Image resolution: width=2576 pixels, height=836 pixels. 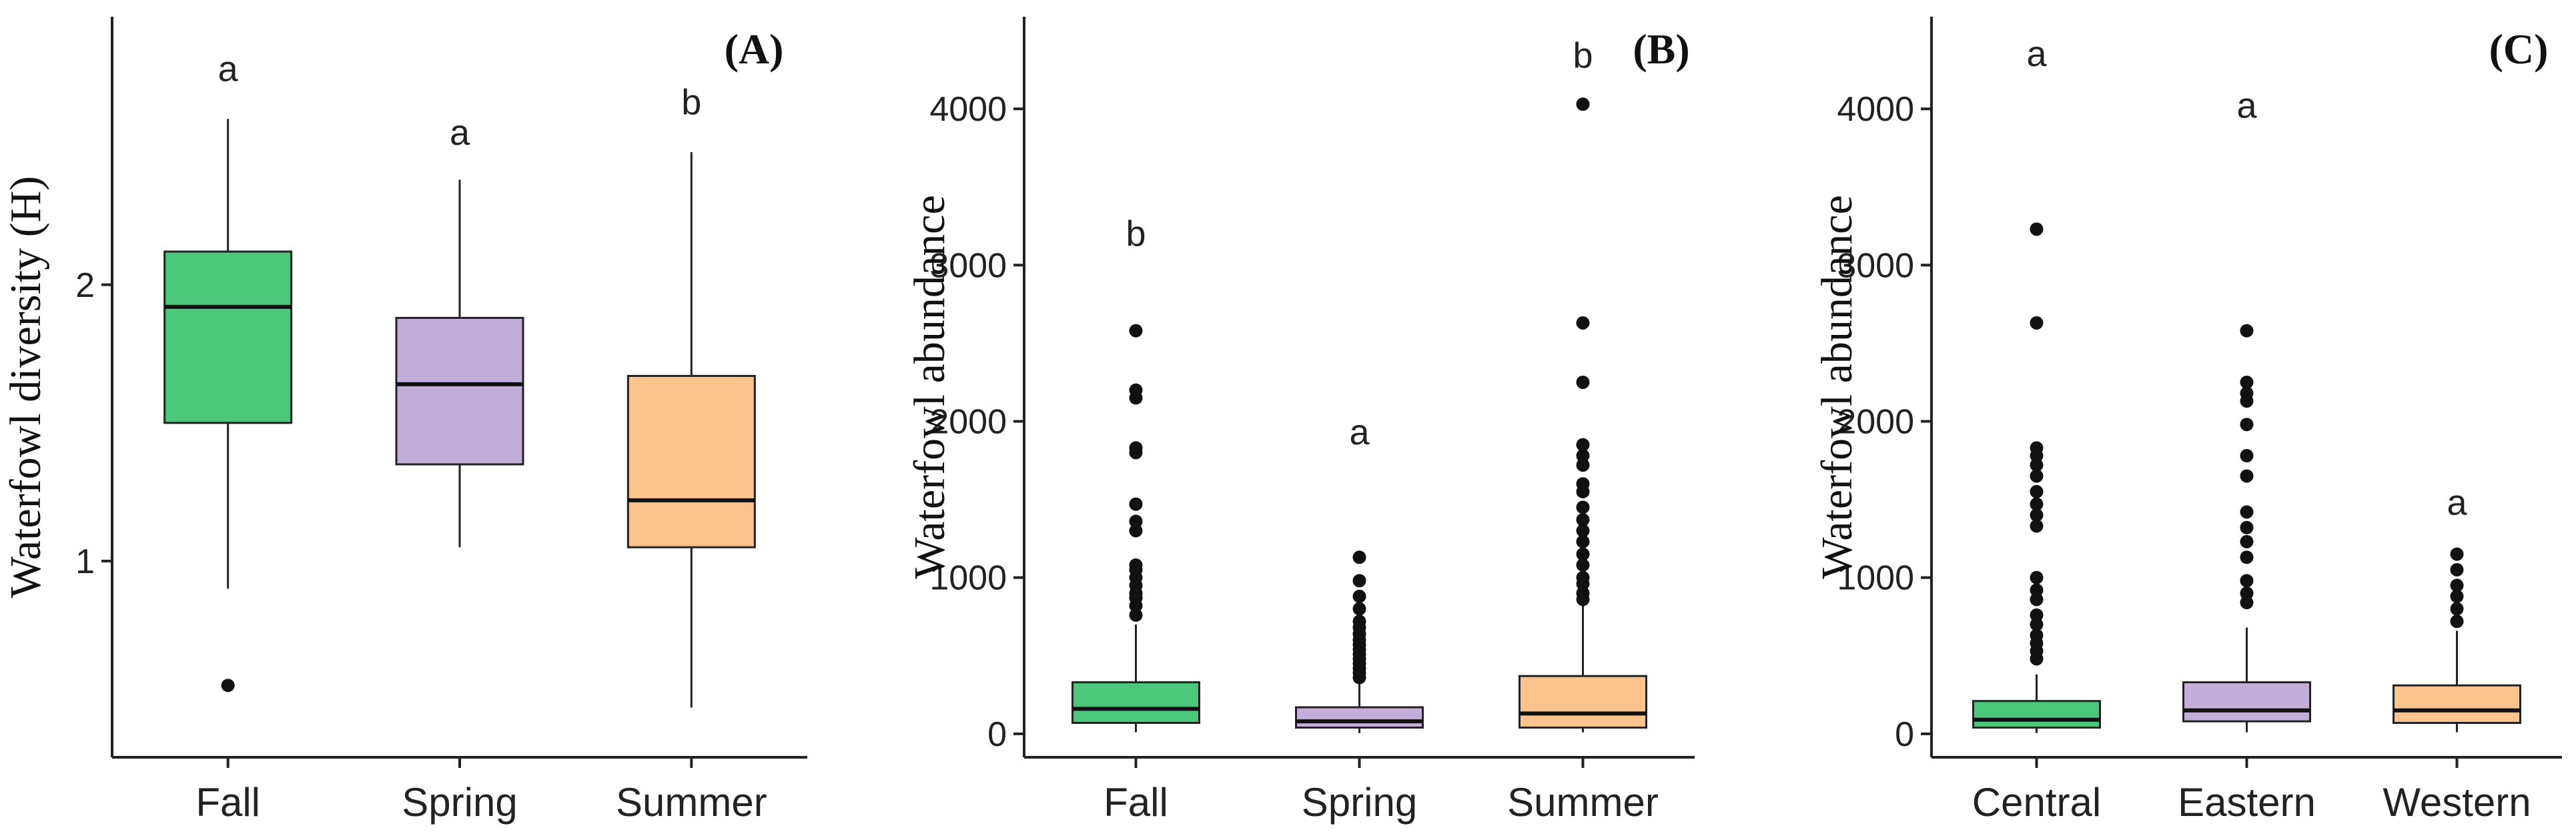 I want to click on box-western: a, so click(x=2457, y=608).